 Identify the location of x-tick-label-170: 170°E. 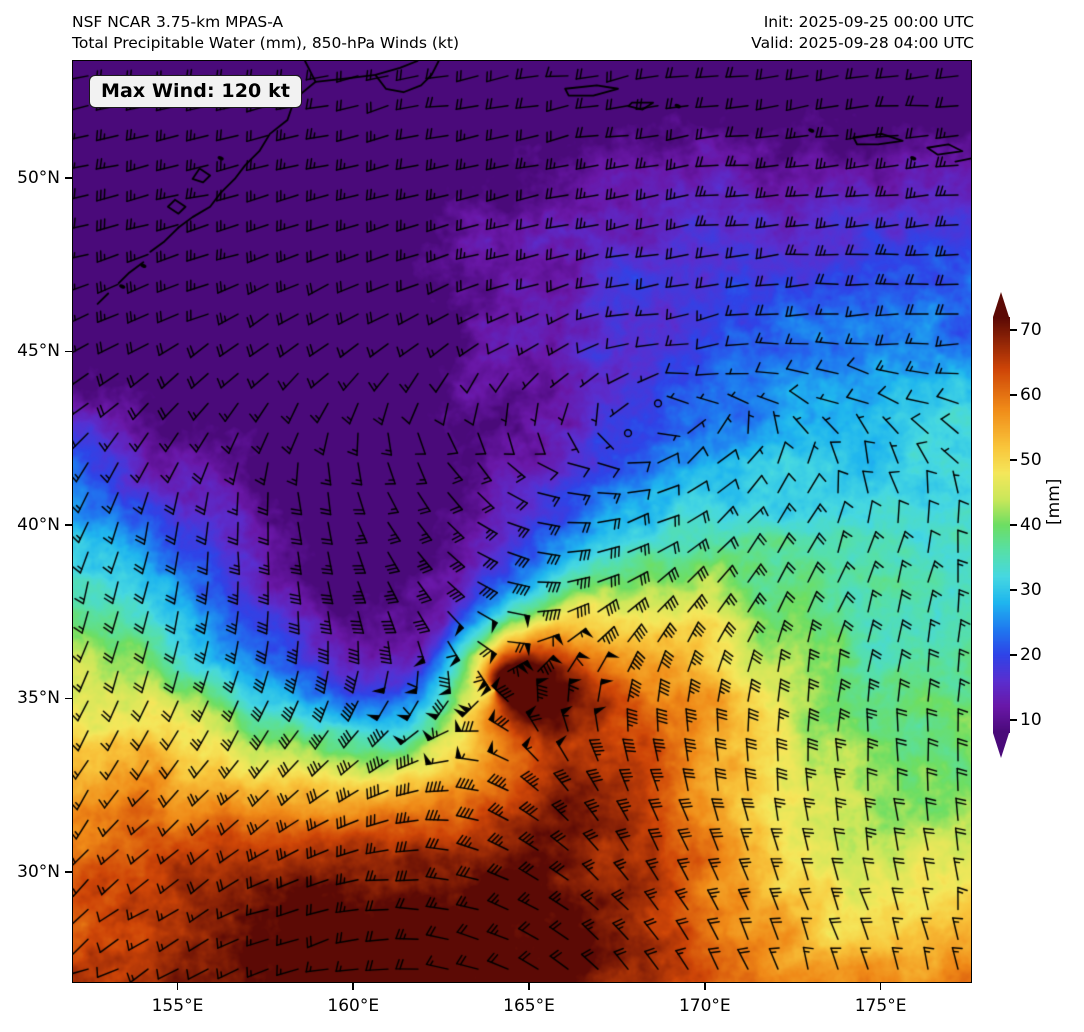
(704, 1006).